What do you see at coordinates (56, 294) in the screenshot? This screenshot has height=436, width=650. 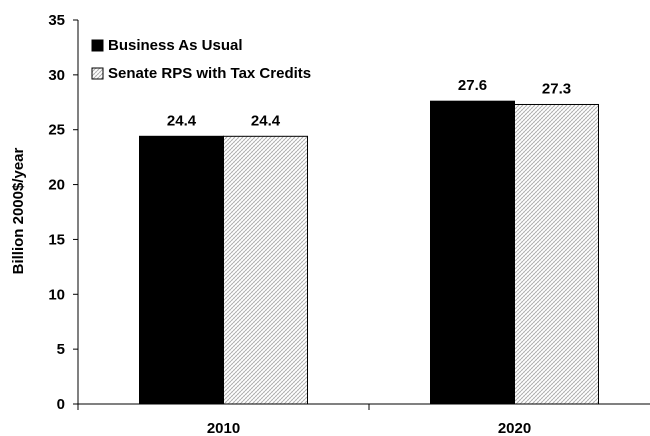 I see `y-tick-label: 10` at bounding box center [56, 294].